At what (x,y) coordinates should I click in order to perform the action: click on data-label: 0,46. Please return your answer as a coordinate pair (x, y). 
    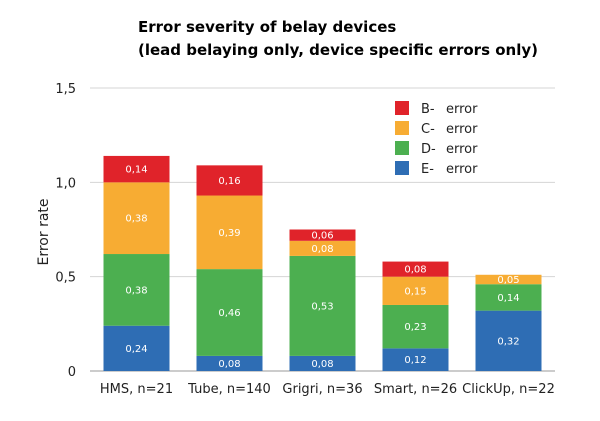
    Looking at the image, I should click on (229, 313).